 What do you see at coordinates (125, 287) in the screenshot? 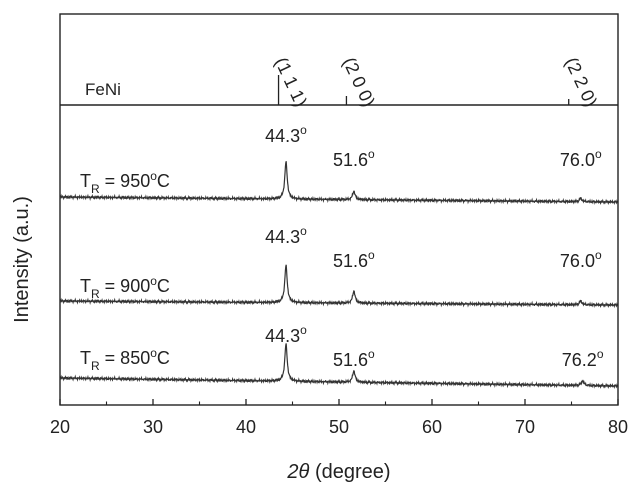
I see `series-name-label: TR = 900oC` at bounding box center [125, 287].